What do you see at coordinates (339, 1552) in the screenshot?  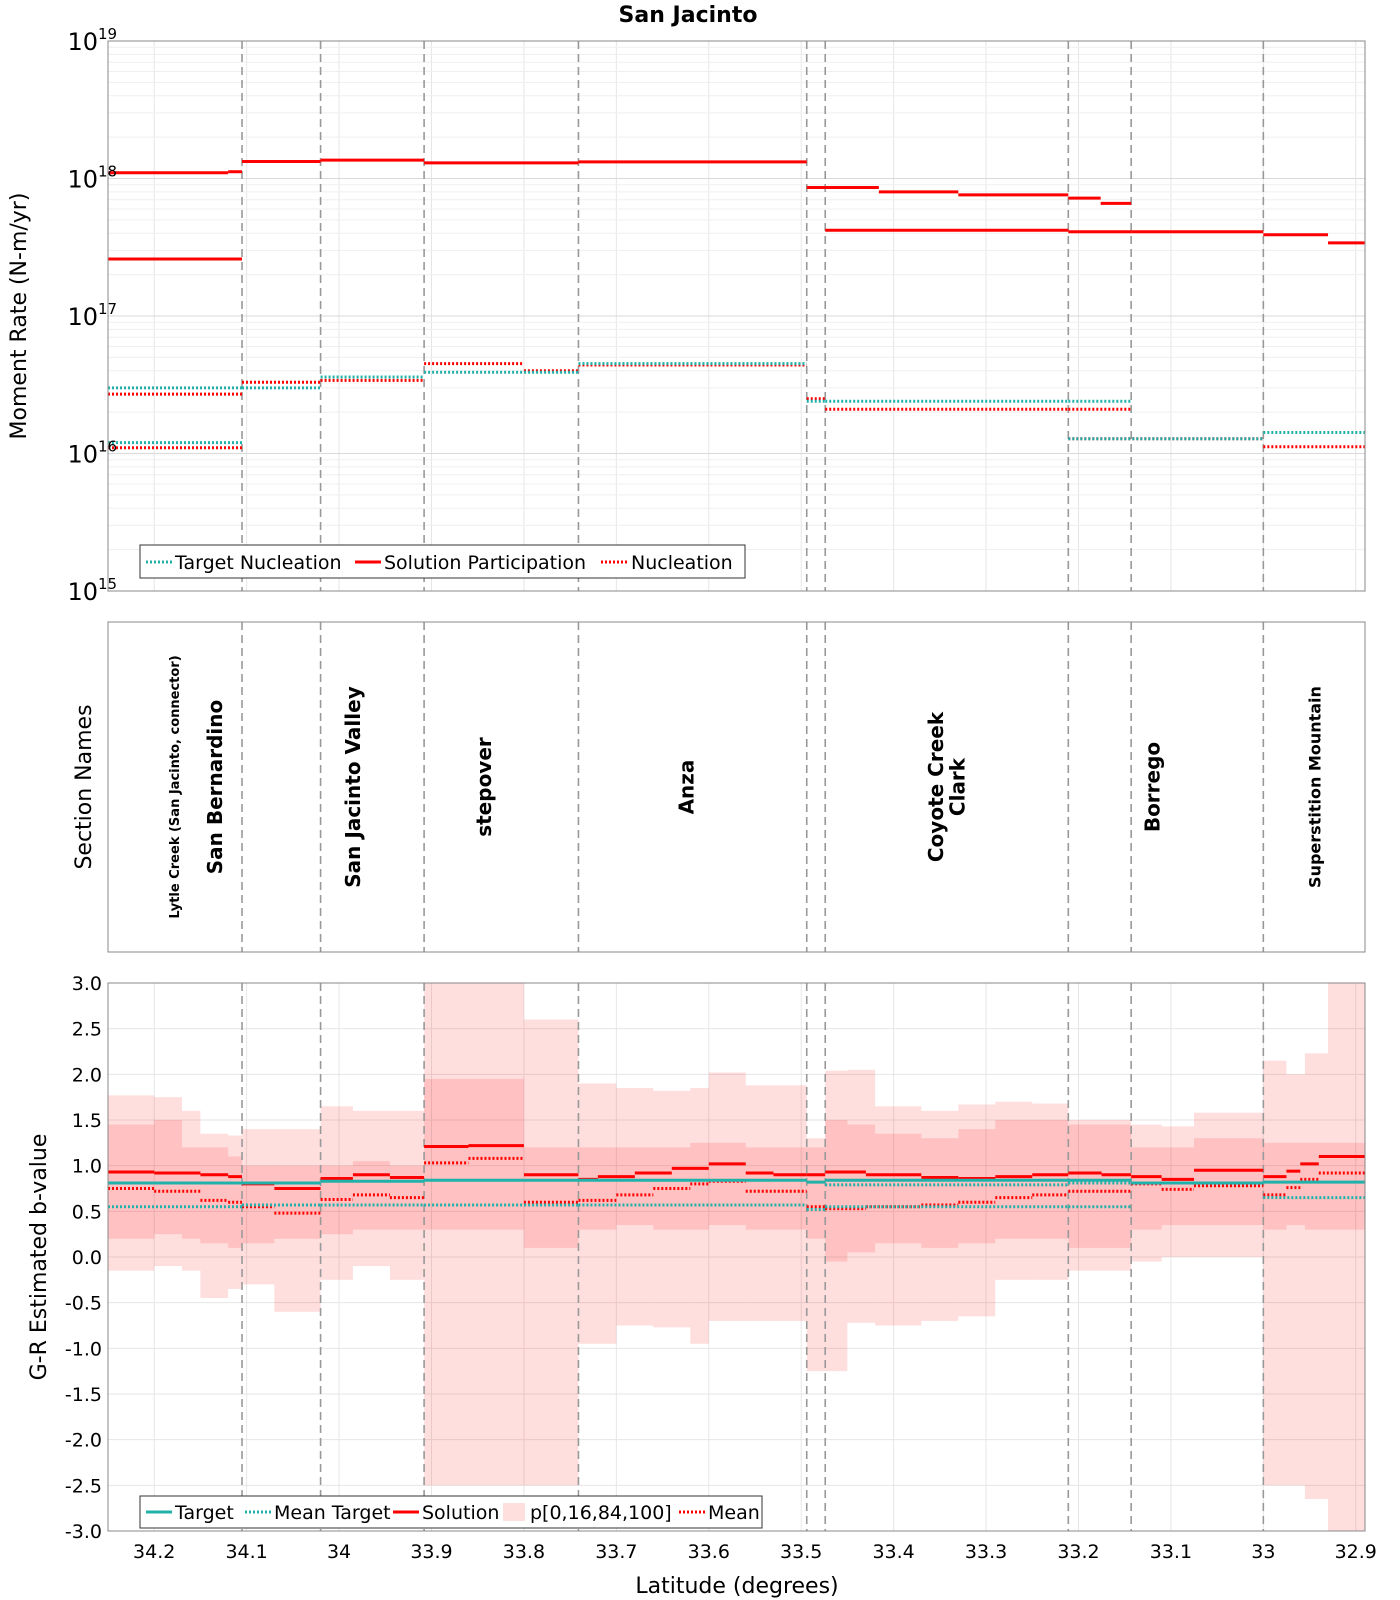 I see `x-tick-label: 34` at bounding box center [339, 1552].